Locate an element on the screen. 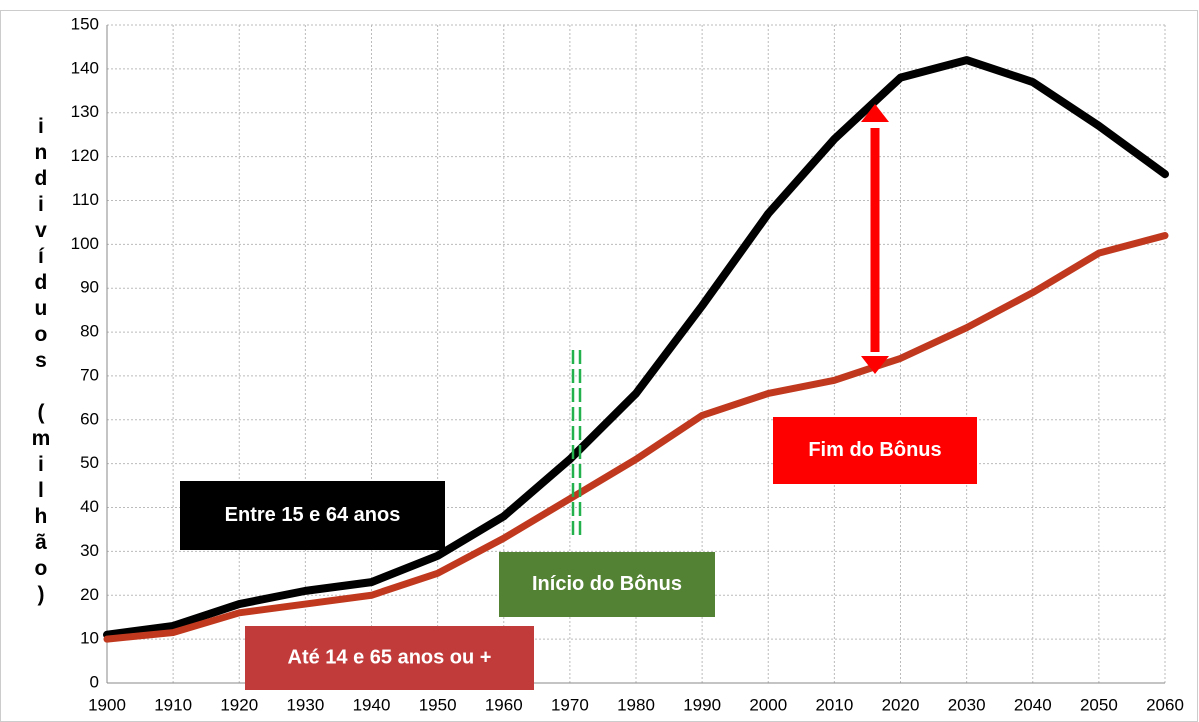  y-tick-label: 70 is located at coordinates (89, 374).